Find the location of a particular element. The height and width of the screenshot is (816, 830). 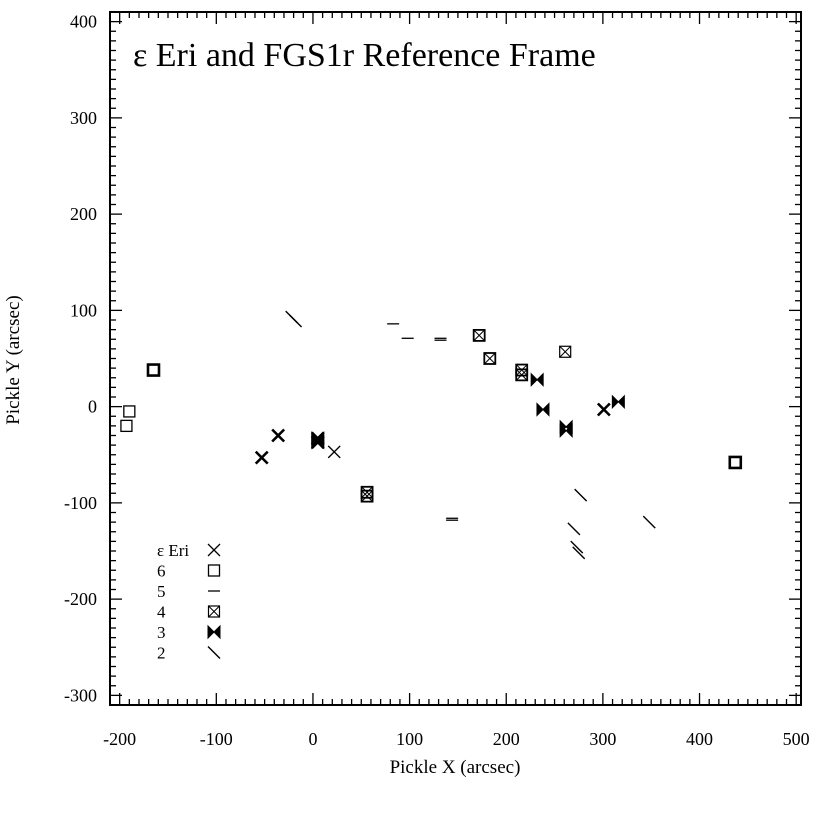

y-tick-label: -300 is located at coordinates (80, 695).